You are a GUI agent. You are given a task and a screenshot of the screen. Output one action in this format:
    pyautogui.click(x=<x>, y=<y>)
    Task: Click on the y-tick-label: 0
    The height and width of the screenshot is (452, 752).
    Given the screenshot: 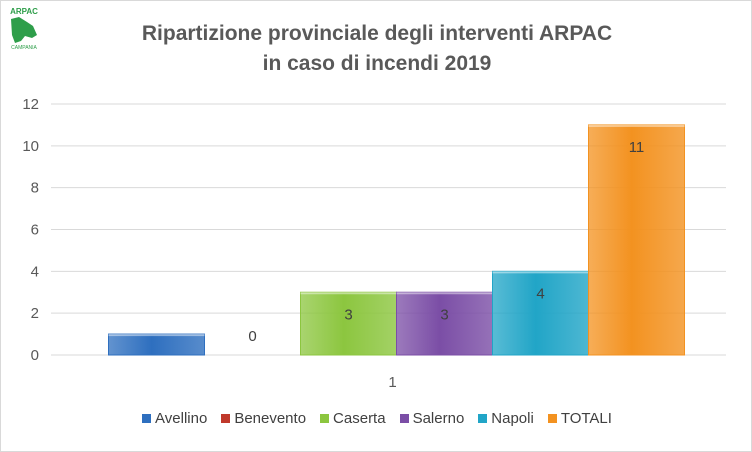 What is the action you would take?
    pyautogui.click(x=35, y=355)
    